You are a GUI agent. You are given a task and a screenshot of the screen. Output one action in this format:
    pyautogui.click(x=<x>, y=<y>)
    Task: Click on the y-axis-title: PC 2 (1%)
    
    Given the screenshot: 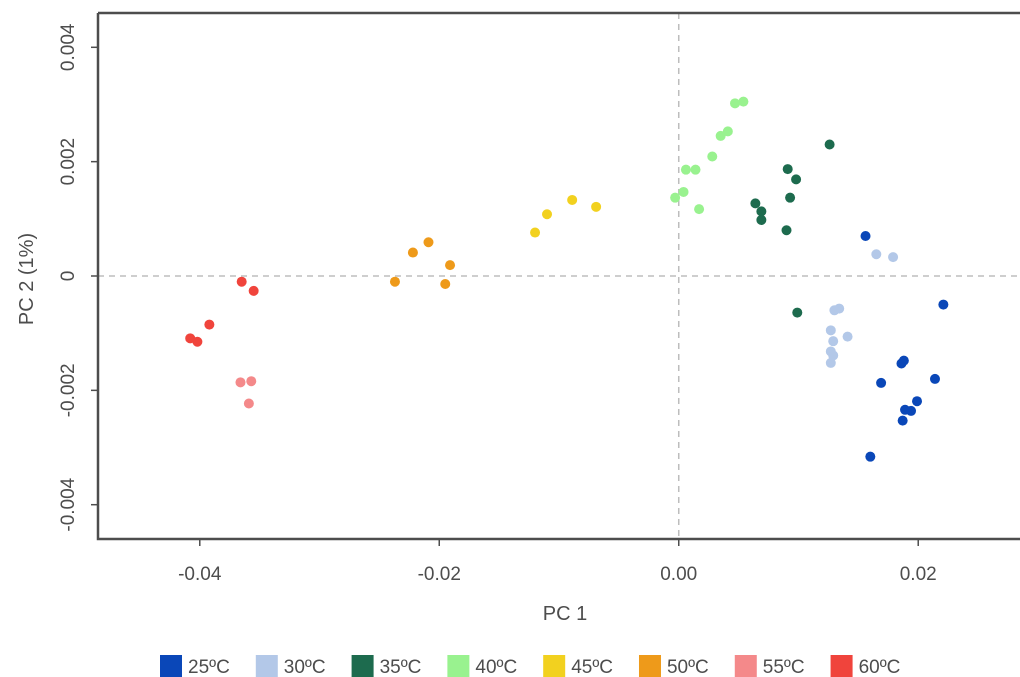 What is the action you would take?
    pyautogui.click(x=27, y=279)
    